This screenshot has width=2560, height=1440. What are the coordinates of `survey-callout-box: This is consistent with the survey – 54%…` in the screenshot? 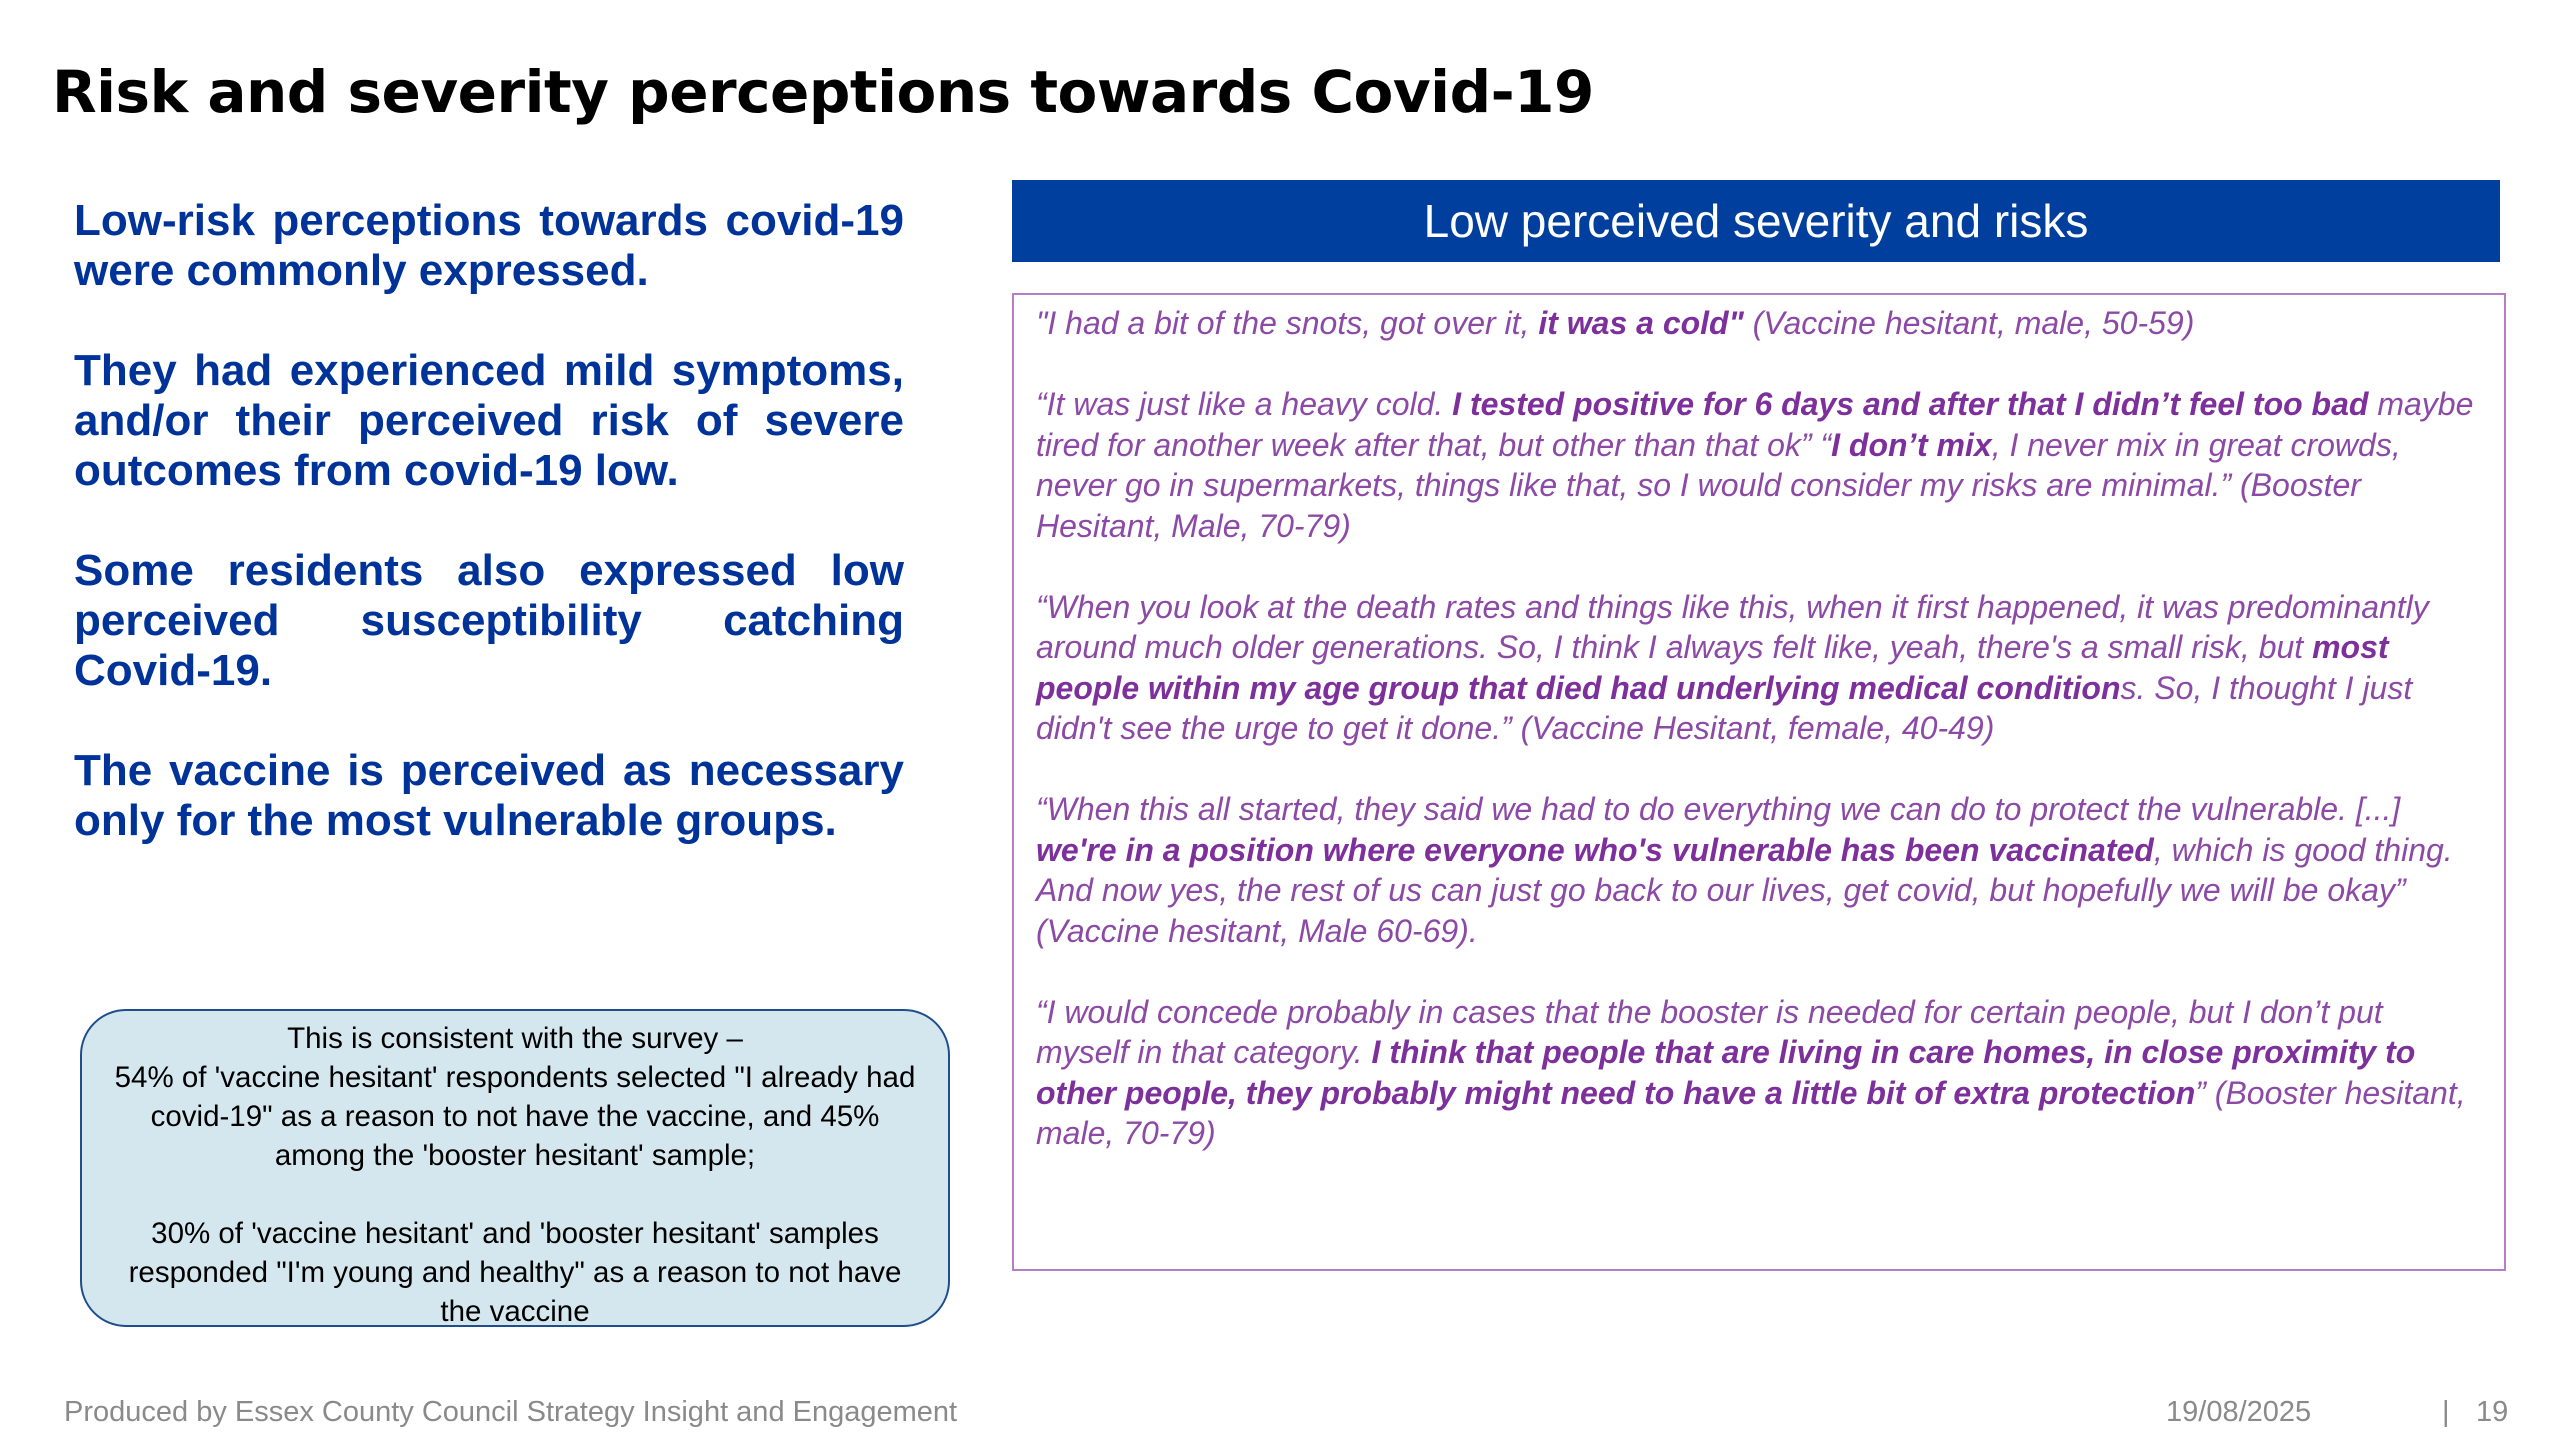 It's located at (515, 1168).